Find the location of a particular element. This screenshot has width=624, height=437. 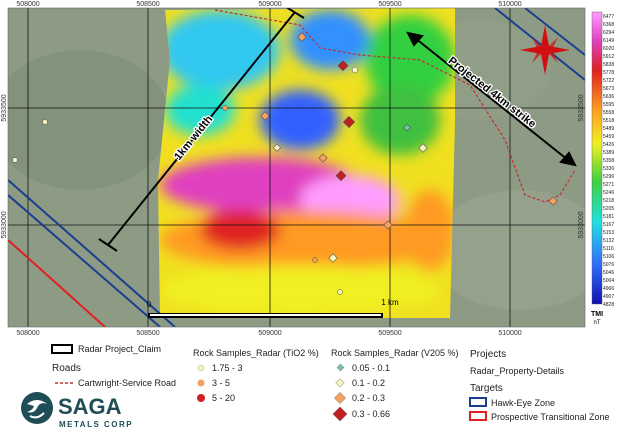

colorbar-label: 4828 is located at coordinates (608, 305).